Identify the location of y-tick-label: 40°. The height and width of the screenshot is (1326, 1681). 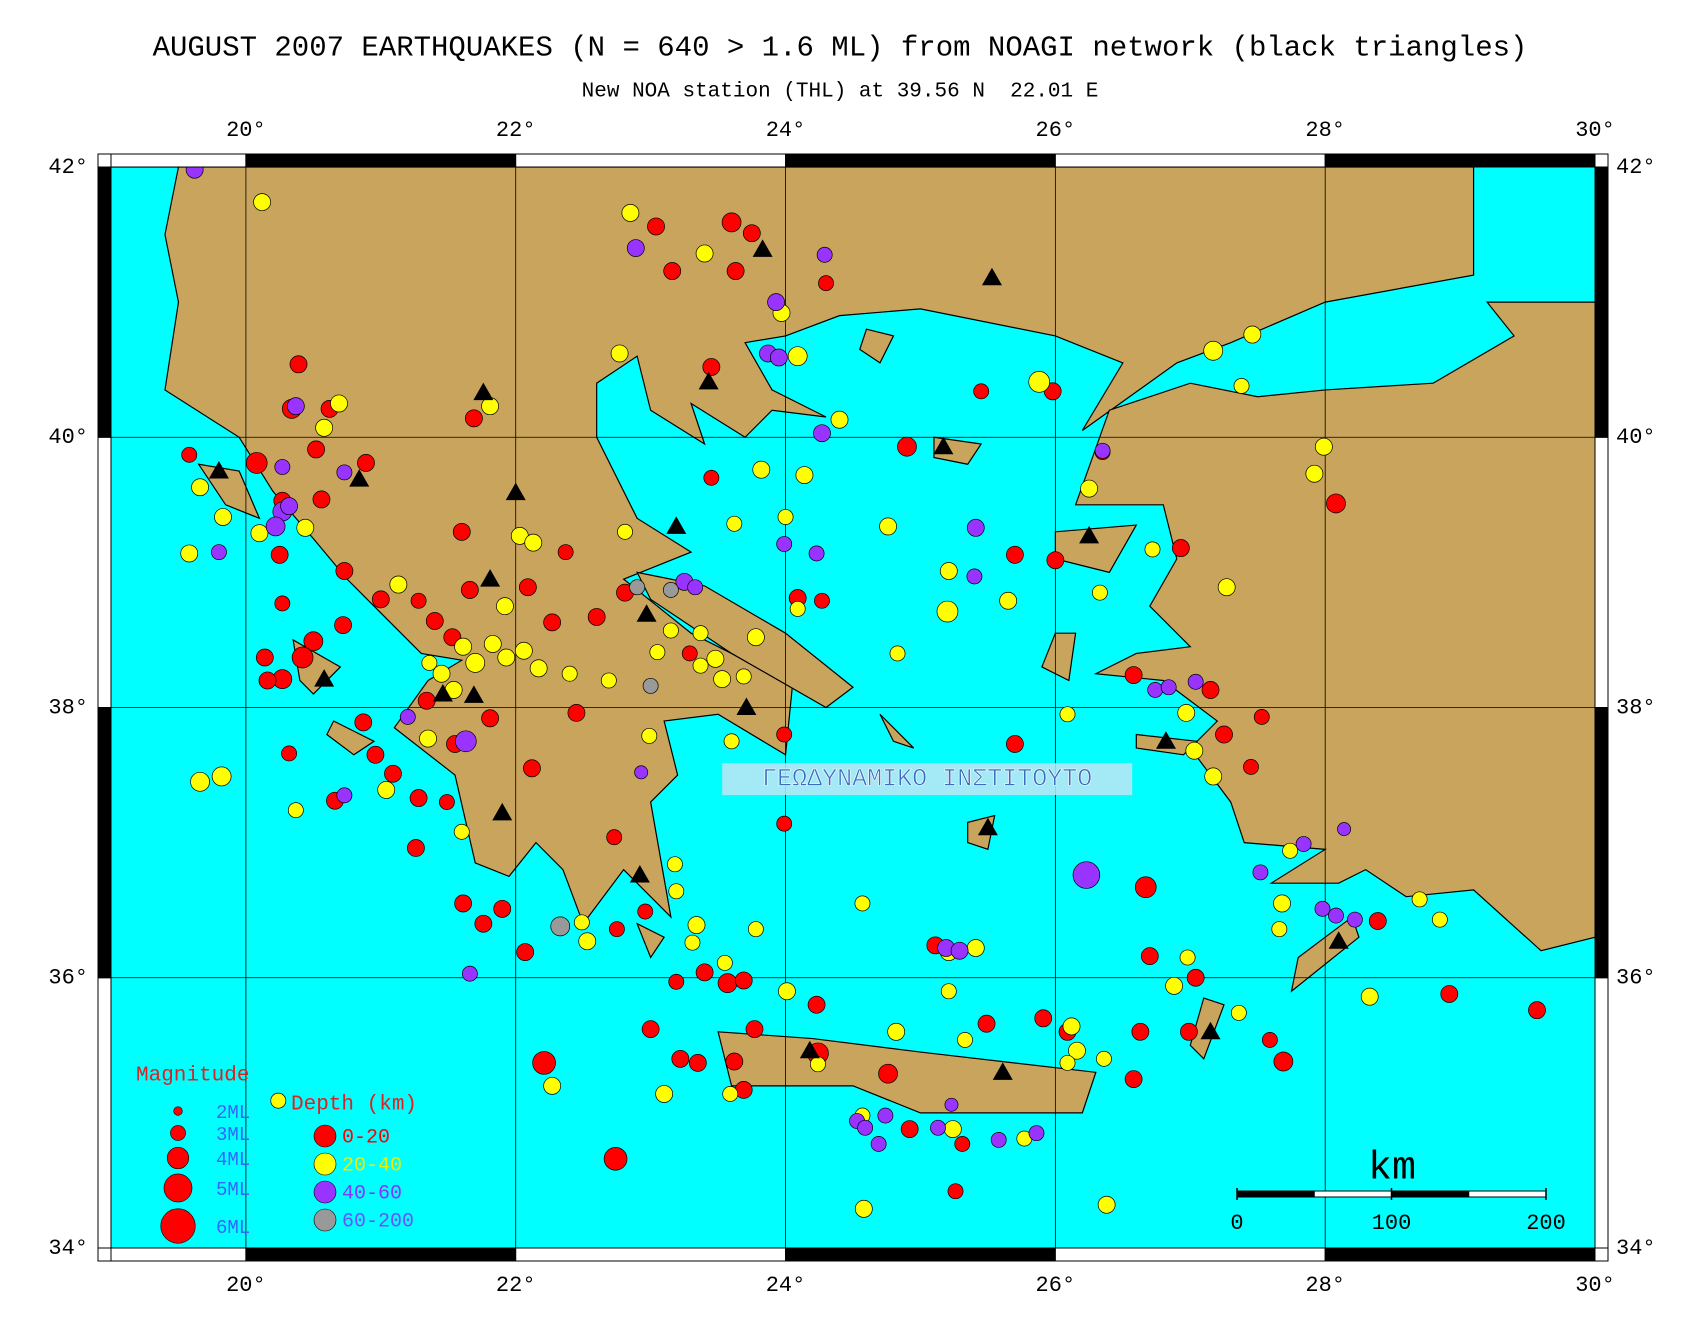
(68, 437).